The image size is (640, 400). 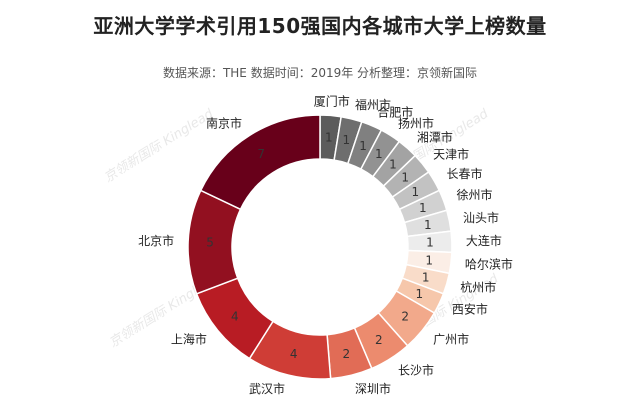 I want to click on slice-category-label: 扬州市, so click(x=416, y=123).